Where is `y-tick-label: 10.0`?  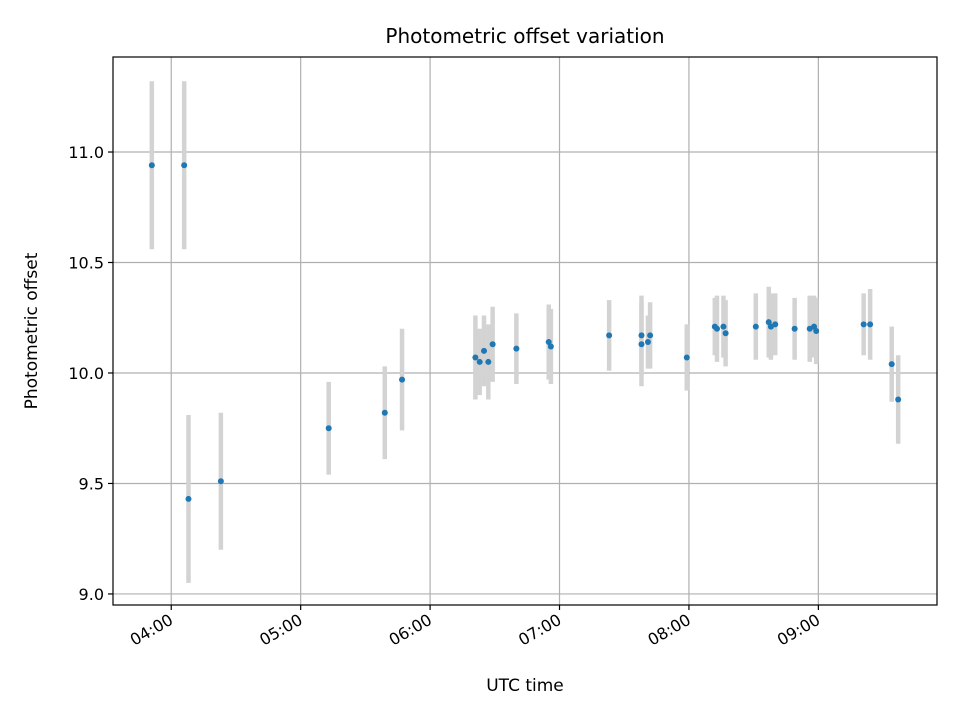 y-tick-label: 10.0 is located at coordinates (86, 373).